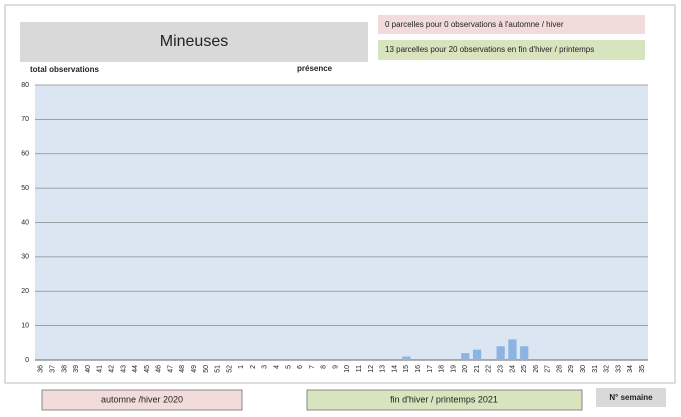  I want to click on title-box, so click(194, 42).